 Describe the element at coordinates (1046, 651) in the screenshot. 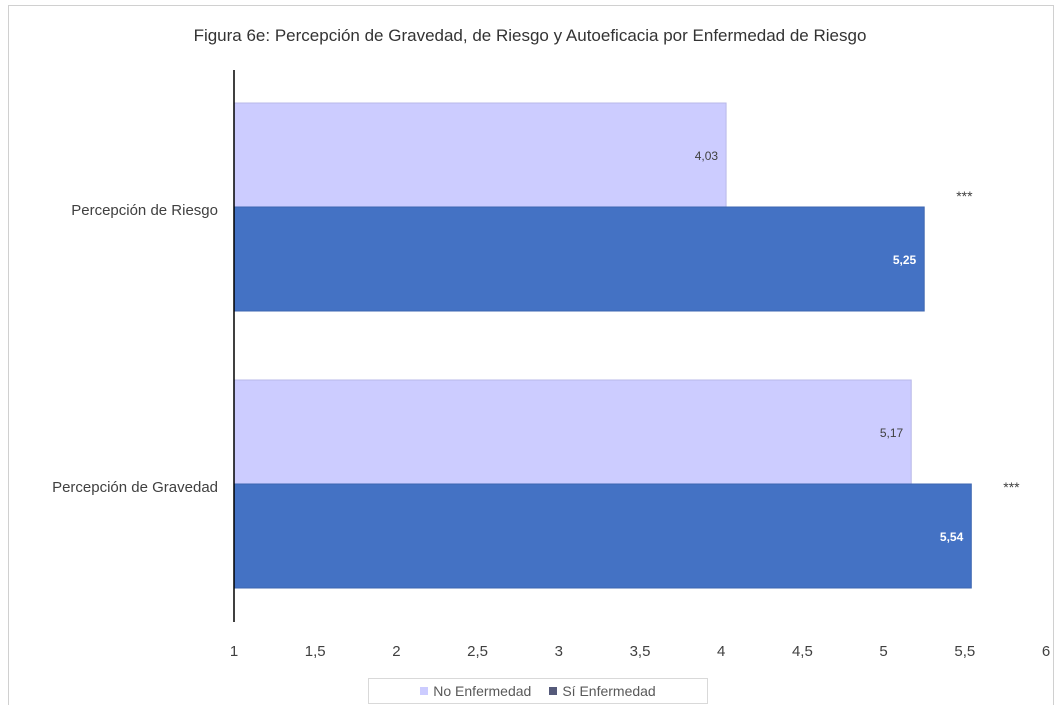

I see `x-tick-label: 6` at that location.